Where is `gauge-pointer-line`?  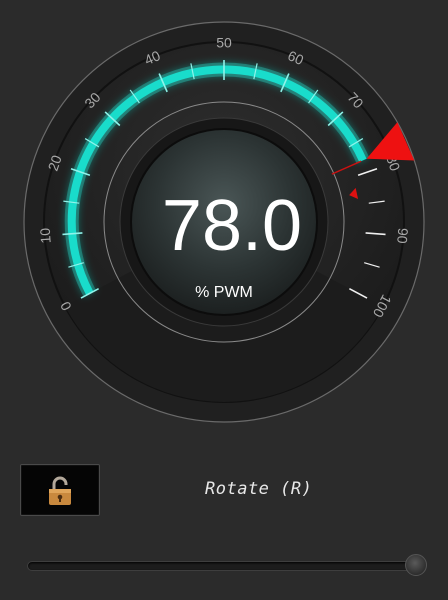 gauge-pointer-line is located at coordinates (346, 167).